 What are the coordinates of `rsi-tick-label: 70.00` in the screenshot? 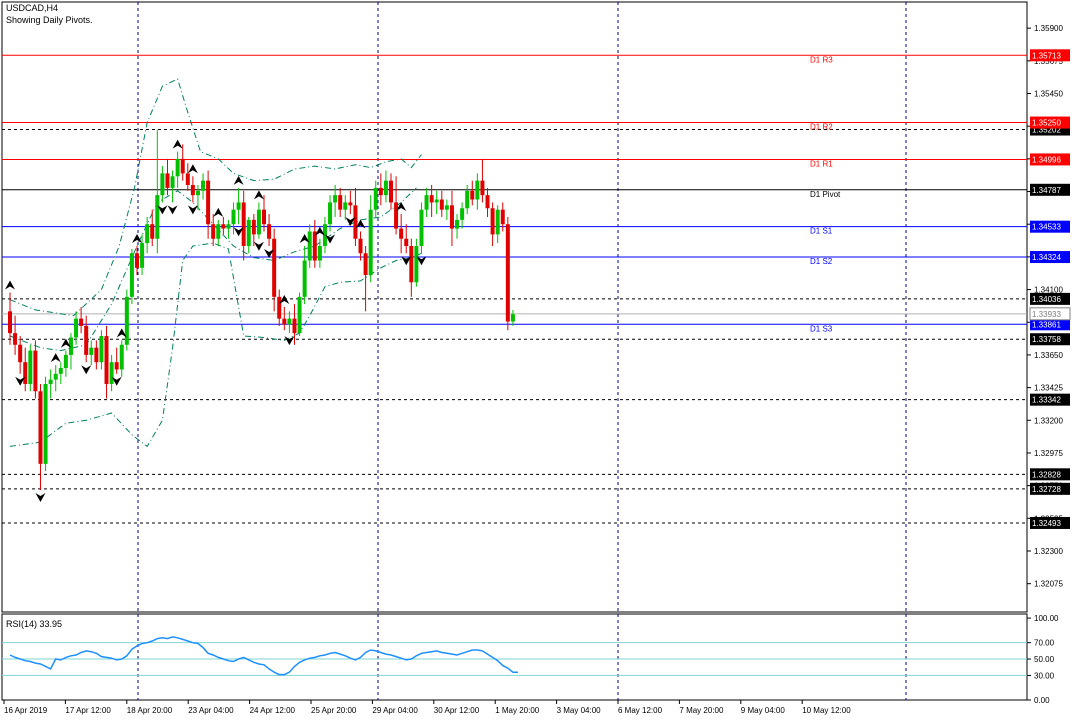 It's located at (1044, 643).